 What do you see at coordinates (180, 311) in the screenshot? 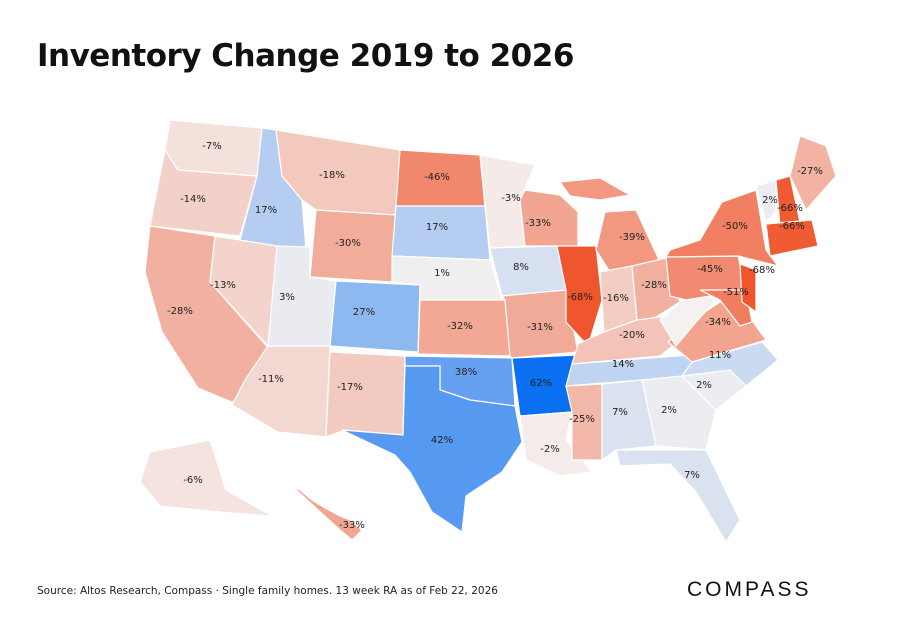
I see `state-label-ca: -28%` at bounding box center [180, 311].